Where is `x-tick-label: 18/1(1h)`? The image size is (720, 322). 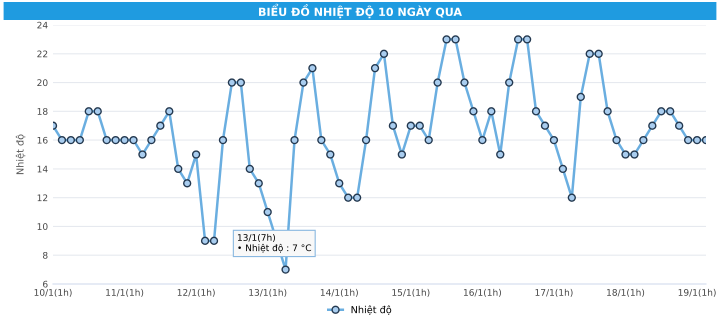
x-tick-label: 18/1(1h) is located at coordinates (625, 292).